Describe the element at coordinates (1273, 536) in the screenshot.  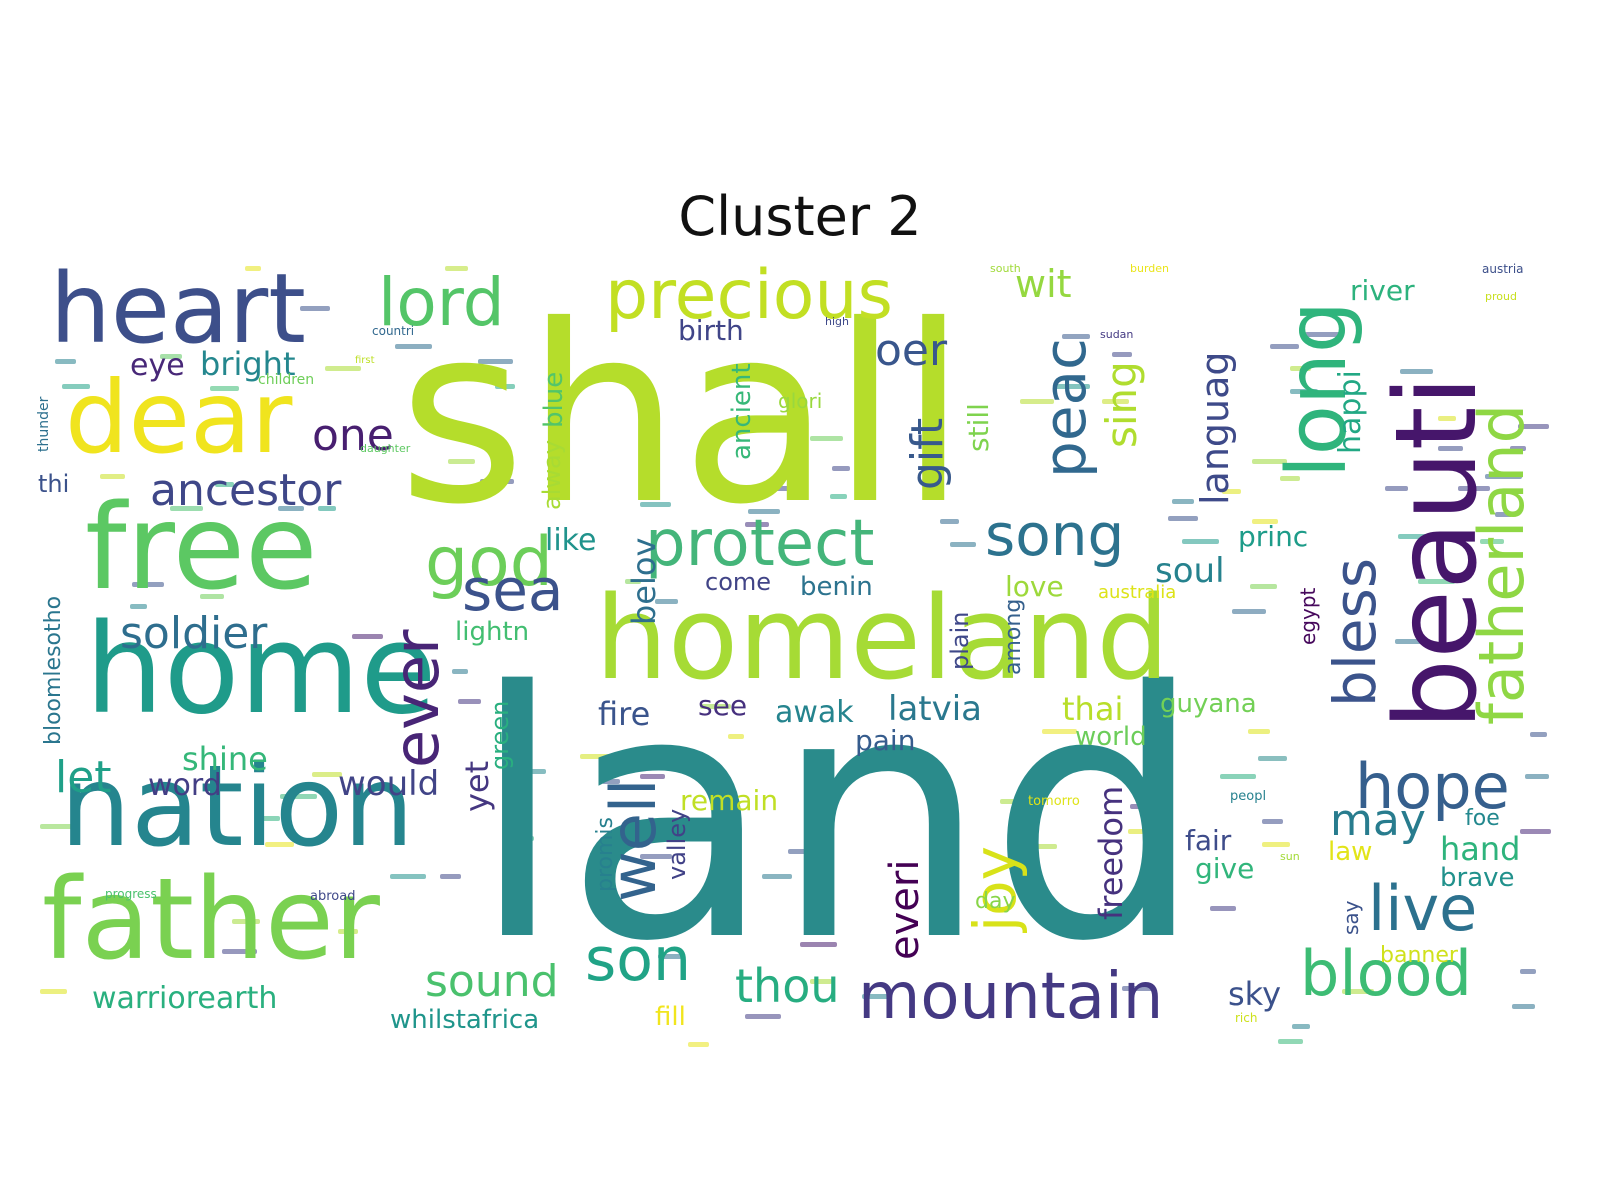
I see `word-princ: princ` at that location.